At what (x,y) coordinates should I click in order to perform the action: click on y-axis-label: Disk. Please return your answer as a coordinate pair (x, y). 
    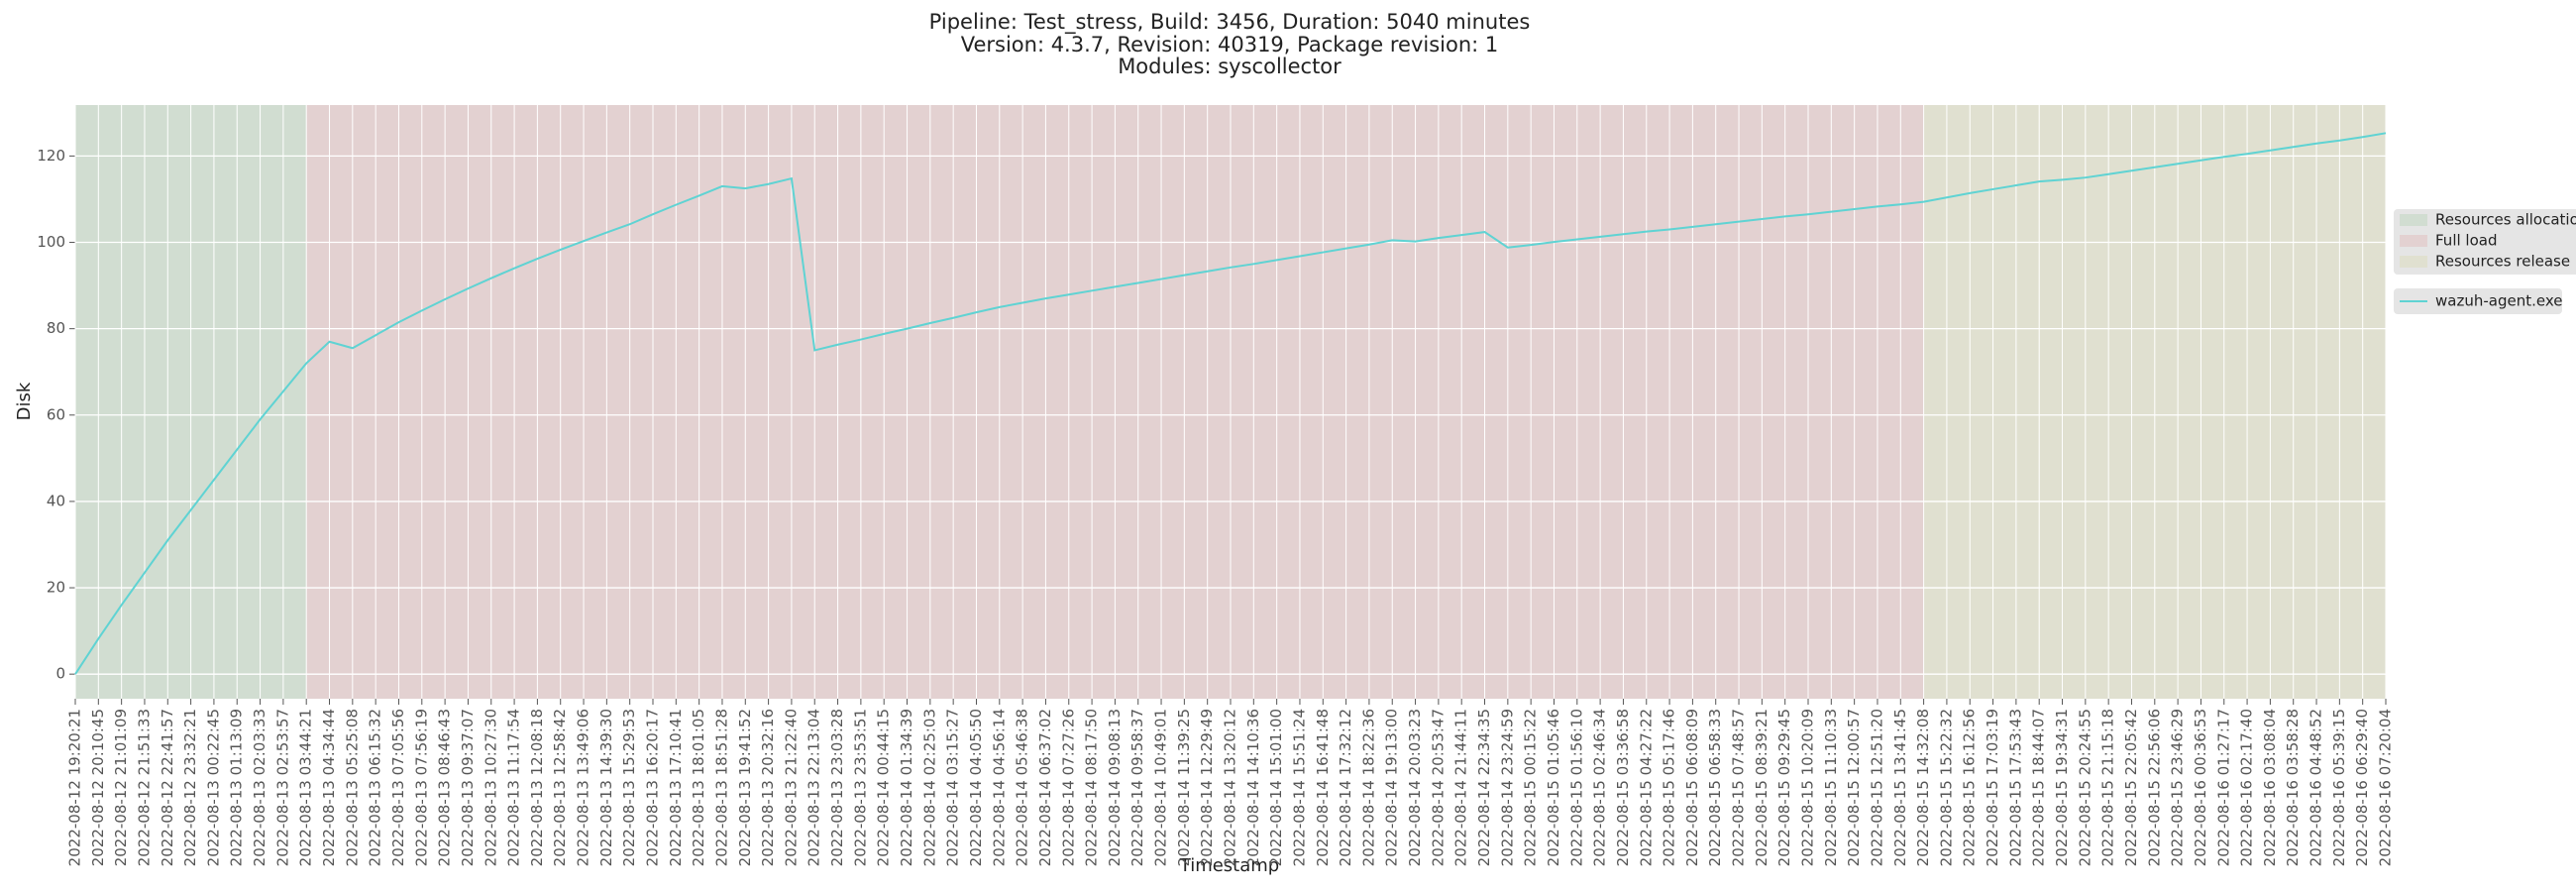
    Looking at the image, I should click on (24, 401).